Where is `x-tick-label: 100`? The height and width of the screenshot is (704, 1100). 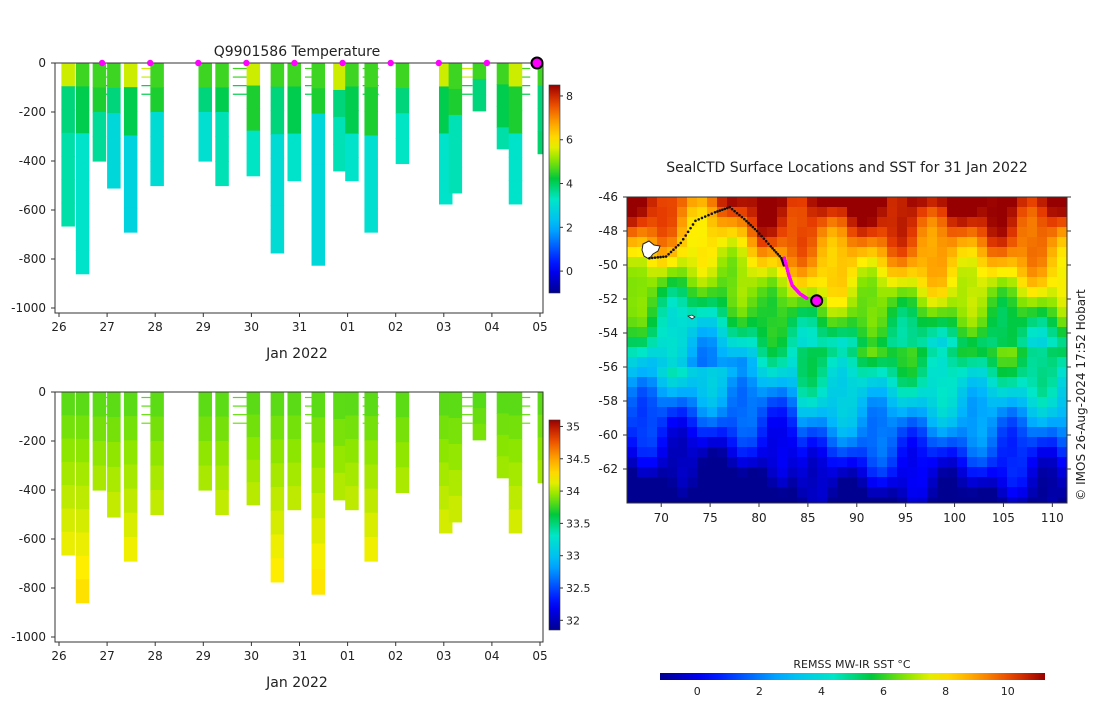
x-tick-label: 100 is located at coordinates (954, 518).